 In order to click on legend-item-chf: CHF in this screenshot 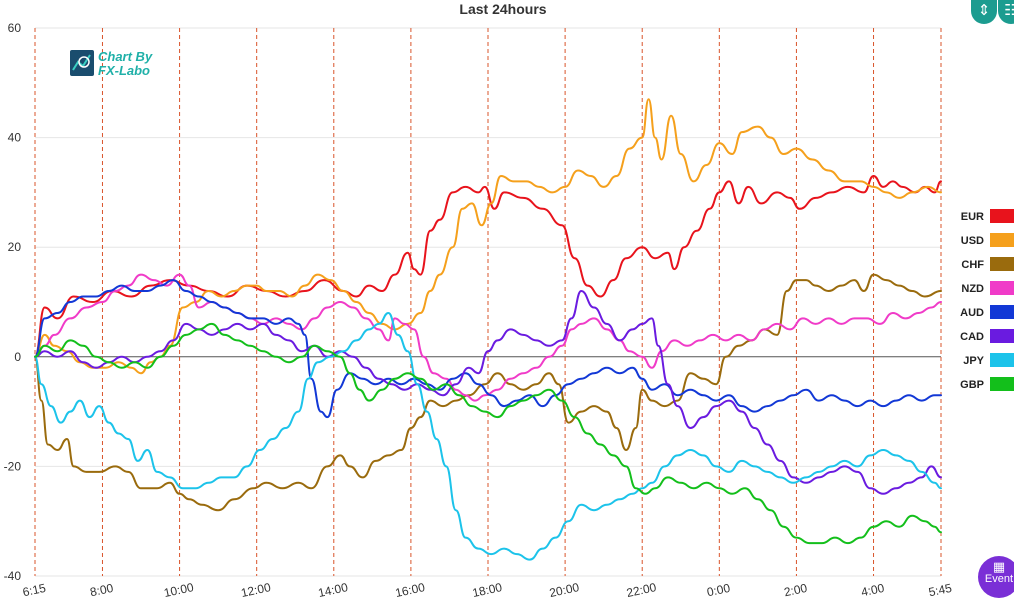, I will do `click(987, 264)`.